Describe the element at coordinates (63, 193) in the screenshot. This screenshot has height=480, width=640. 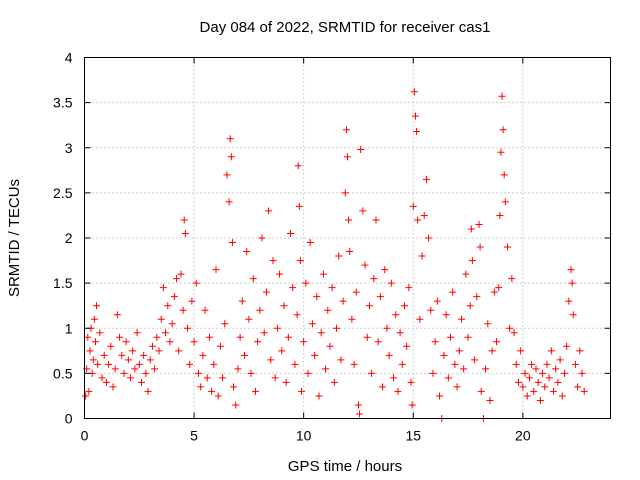
I see `y-tick-label: 2.5` at that location.